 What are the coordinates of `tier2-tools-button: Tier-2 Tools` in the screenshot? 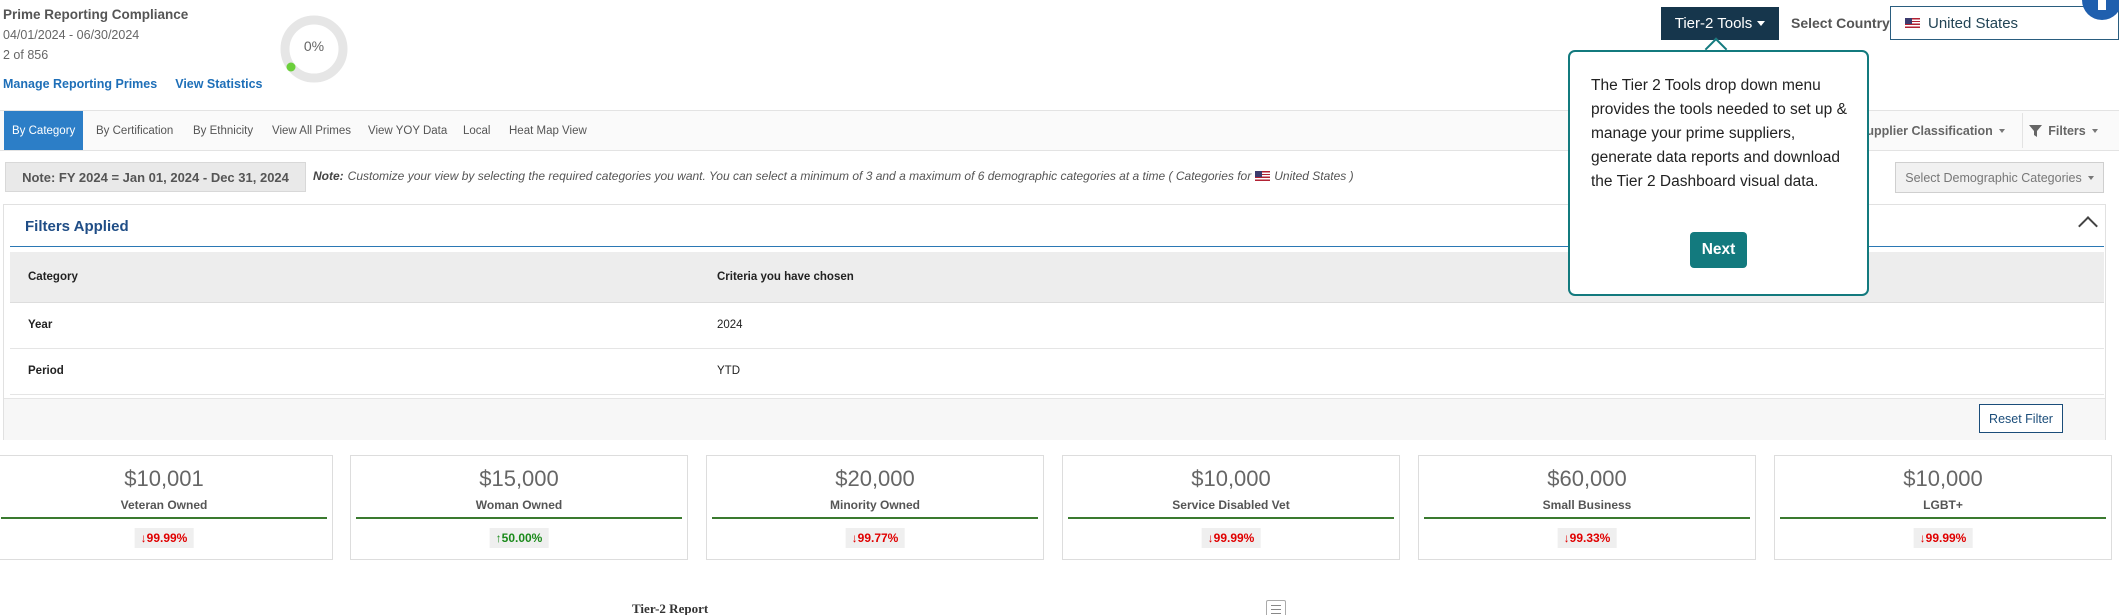 It's located at (1720, 23).